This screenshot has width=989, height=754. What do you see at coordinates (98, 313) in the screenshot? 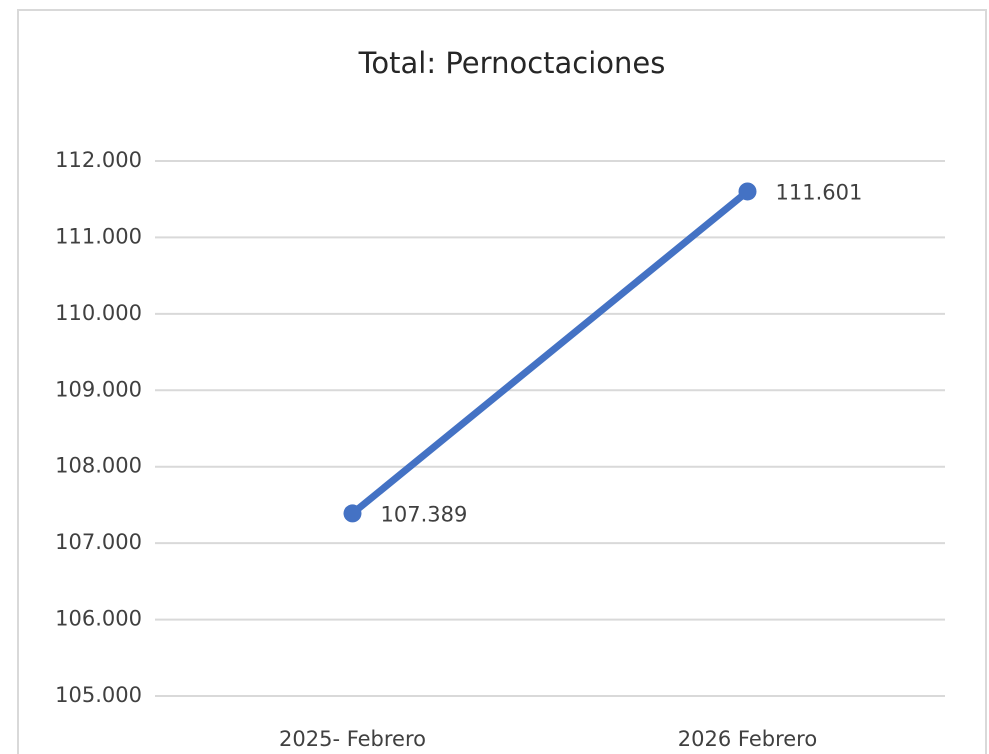
I see `y-tick-label: 110.000` at bounding box center [98, 313].